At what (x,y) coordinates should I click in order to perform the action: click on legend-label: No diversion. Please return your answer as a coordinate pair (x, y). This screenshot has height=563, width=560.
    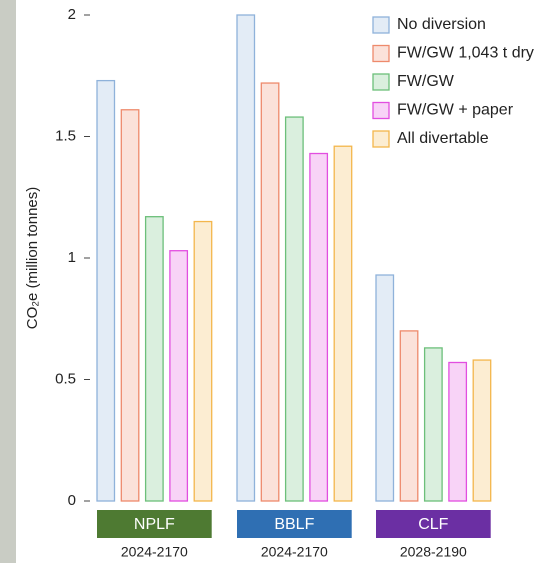
    Looking at the image, I should click on (441, 24).